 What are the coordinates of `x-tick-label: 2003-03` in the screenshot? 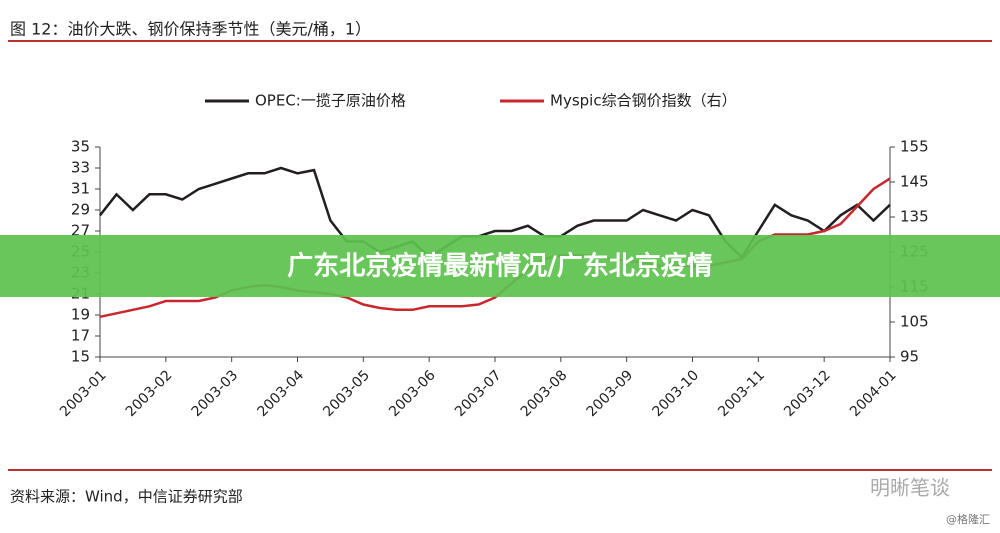 It's located at (215, 393).